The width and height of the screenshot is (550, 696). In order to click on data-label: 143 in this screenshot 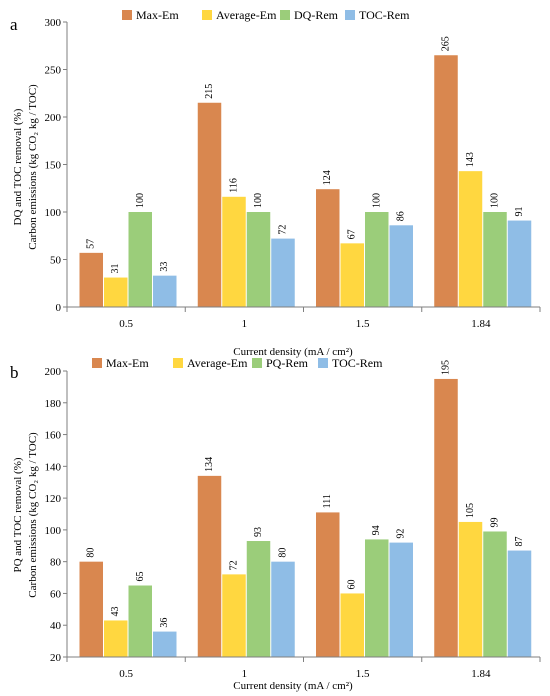, I will do `click(470, 159)`.